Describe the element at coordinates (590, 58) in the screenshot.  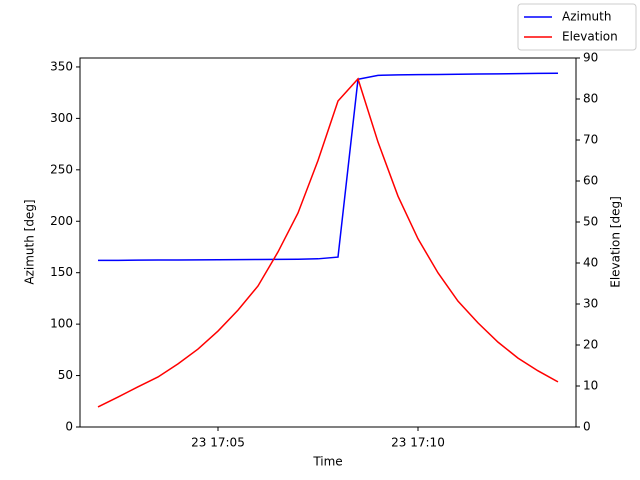
I see `y2-tick-label: 90` at that location.